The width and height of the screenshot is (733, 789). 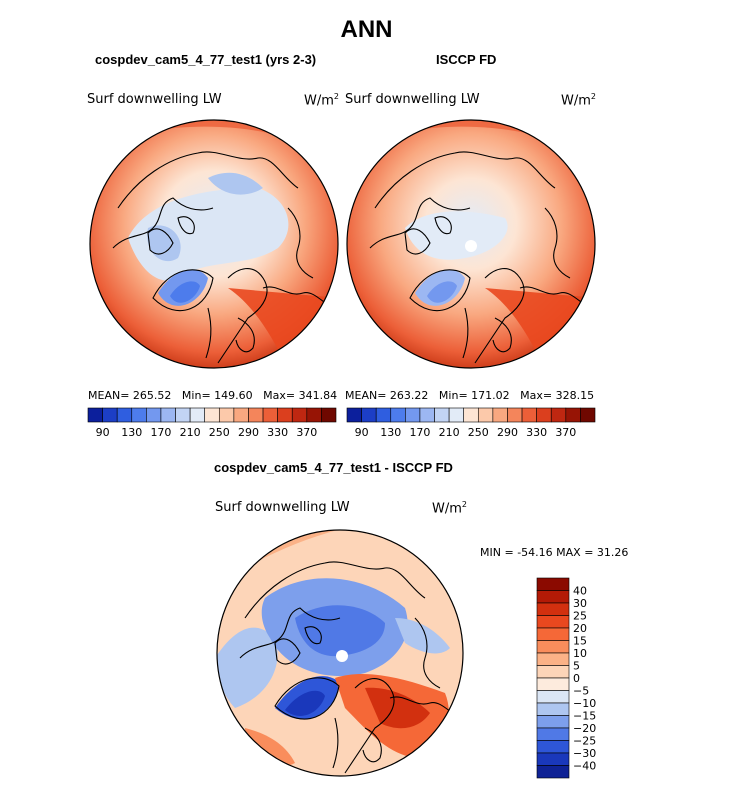 What do you see at coordinates (412, 99) in the screenshot?
I see `obs-variable-label: Surf downwelling LW` at bounding box center [412, 99].